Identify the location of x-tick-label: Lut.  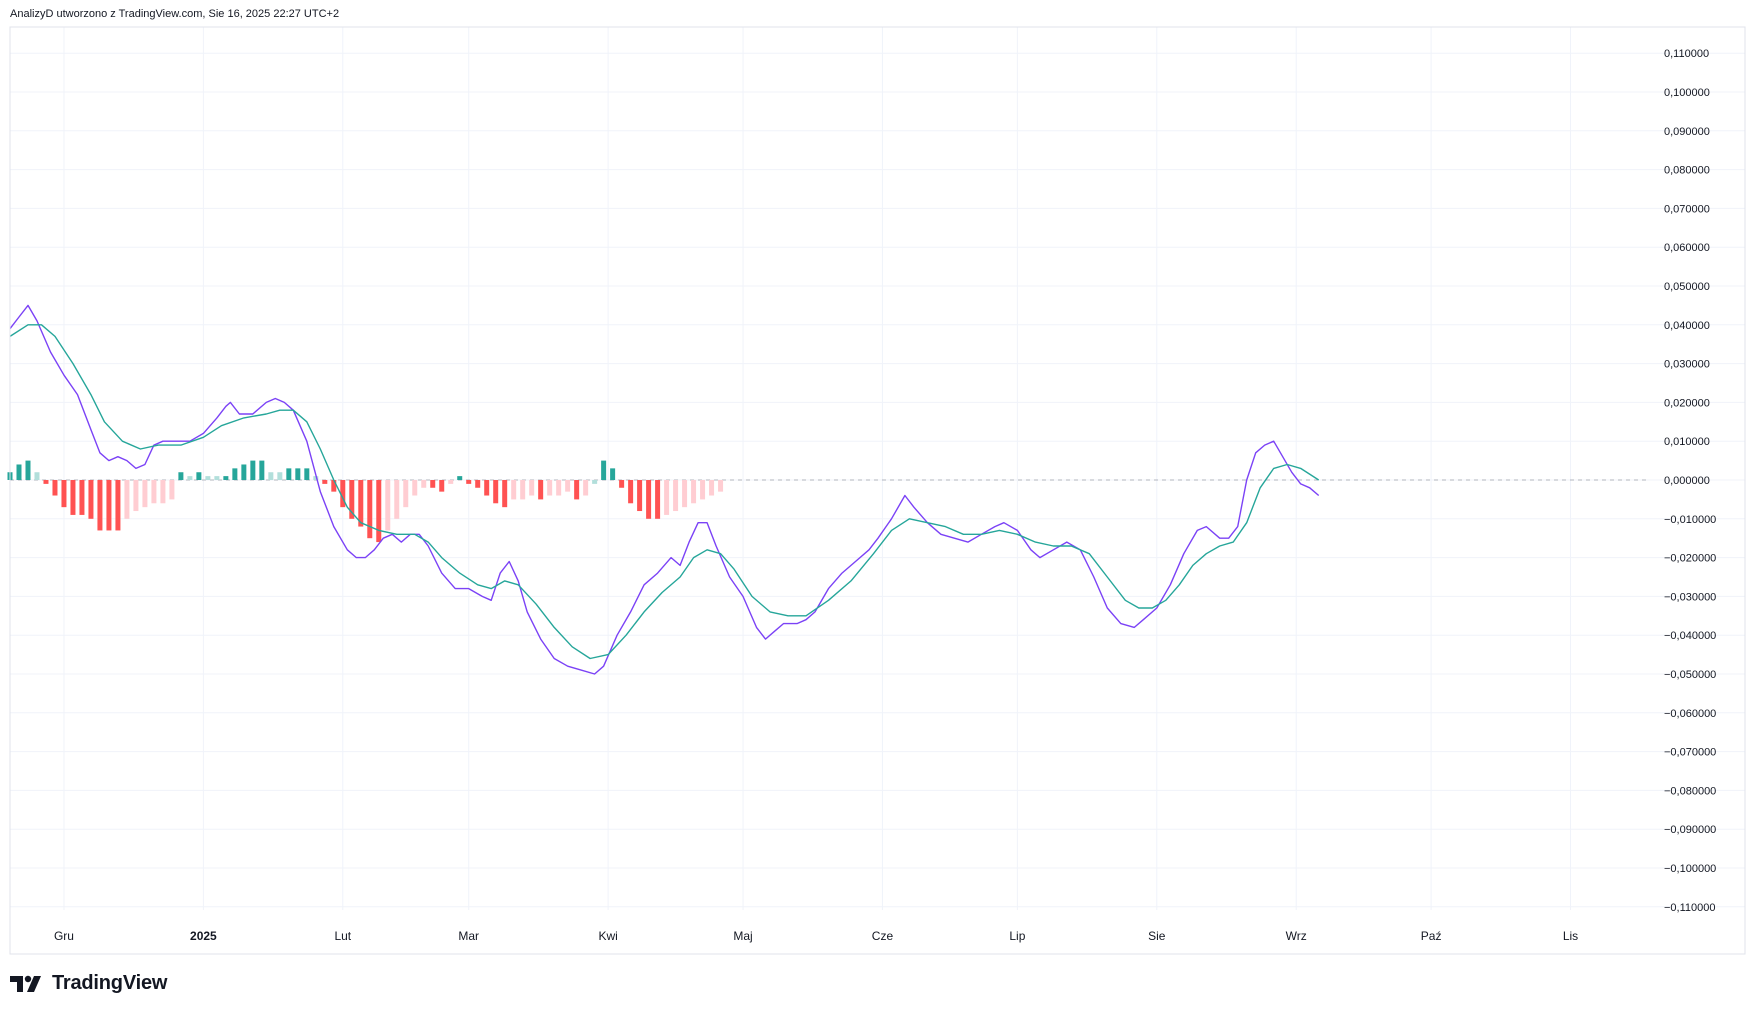
(342, 936).